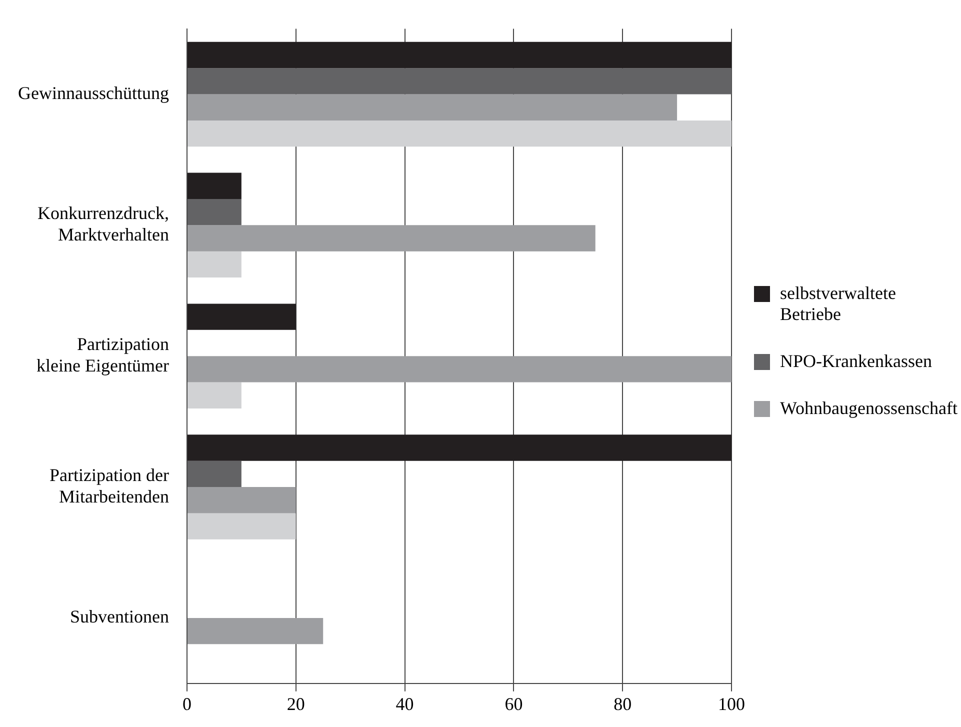  What do you see at coordinates (187, 704) in the screenshot?
I see `x-tick-label: 0` at bounding box center [187, 704].